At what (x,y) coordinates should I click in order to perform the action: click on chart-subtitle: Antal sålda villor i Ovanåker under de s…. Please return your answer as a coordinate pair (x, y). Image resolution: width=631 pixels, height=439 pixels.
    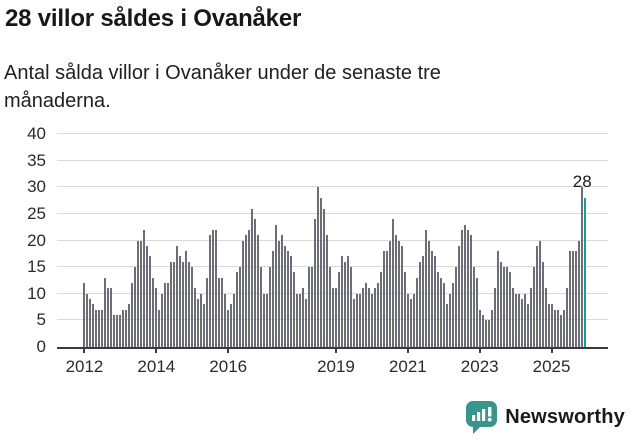
    Looking at the image, I should click on (222, 87).